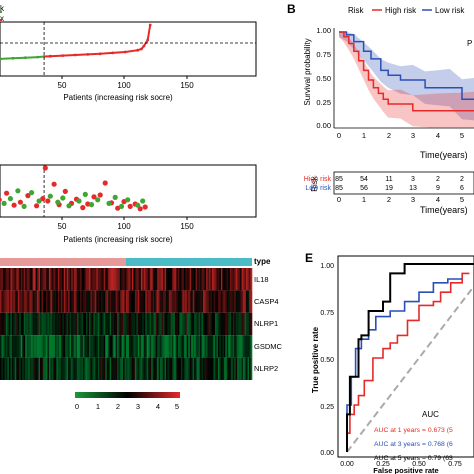 Image resolution: width=474 pixels, height=474 pixels. I want to click on heatmap-row-label-2: CASP4, so click(266, 301).